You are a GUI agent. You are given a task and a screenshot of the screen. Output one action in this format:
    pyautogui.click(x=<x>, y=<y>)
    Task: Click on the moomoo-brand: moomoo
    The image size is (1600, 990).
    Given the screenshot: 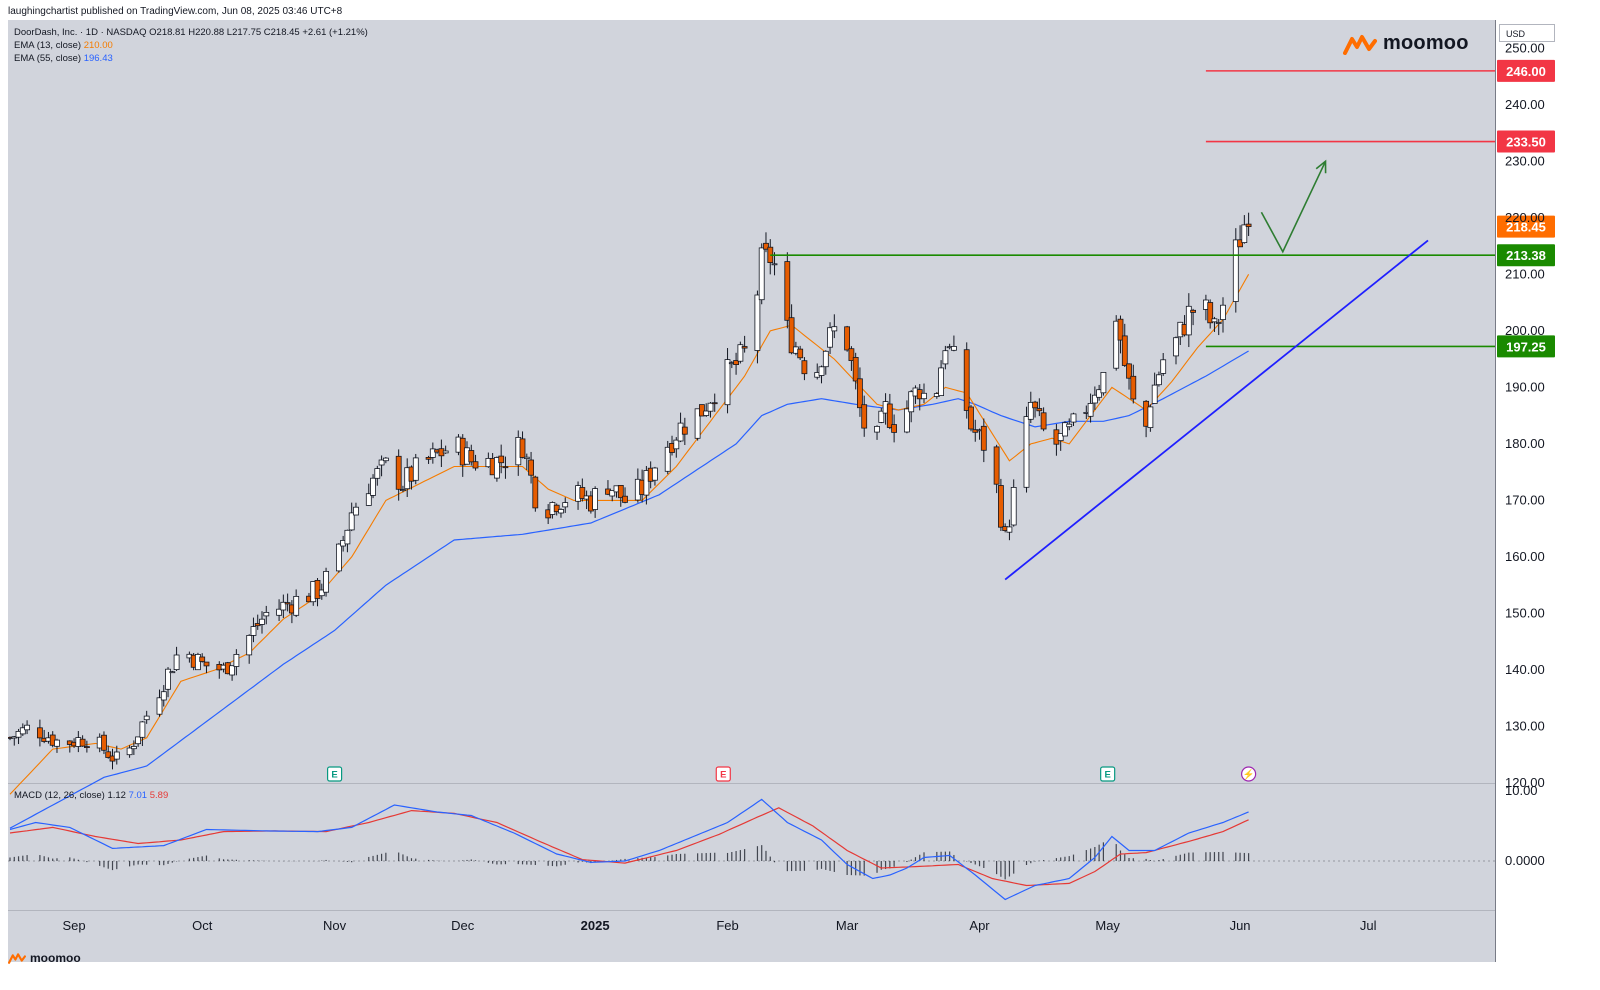 What is the action you would take?
    pyautogui.click(x=1406, y=43)
    